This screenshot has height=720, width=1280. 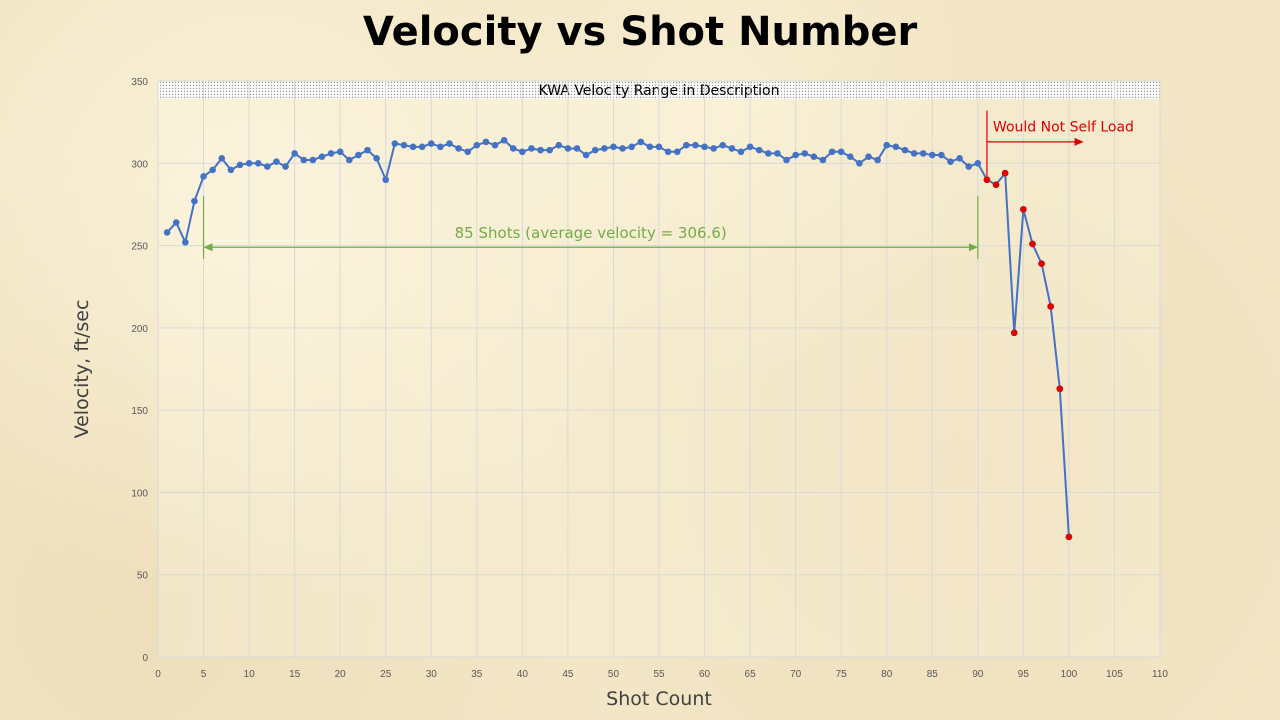 What do you see at coordinates (139, 493) in the screenshot?
I see `y-tick-label: 100` at bounding box center [139, 493].